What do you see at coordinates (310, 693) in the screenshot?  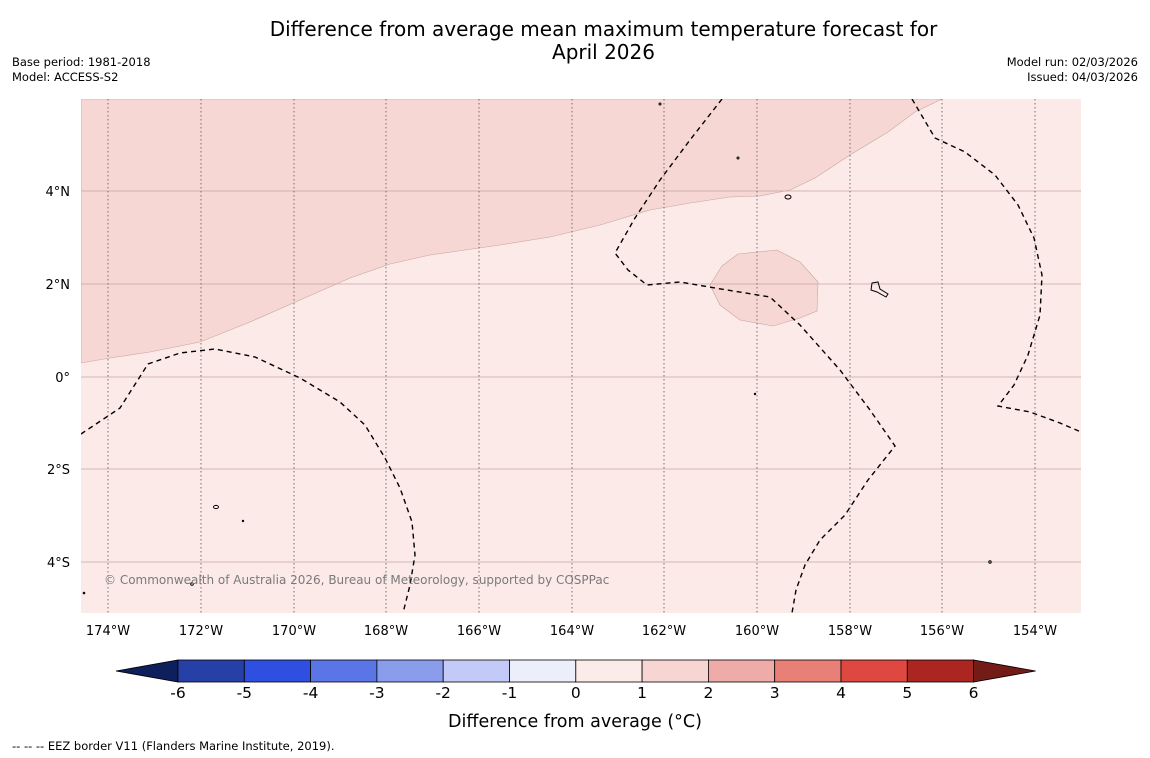 I see `colorbar-tick-label: -4` at bounding box center [310, 693].